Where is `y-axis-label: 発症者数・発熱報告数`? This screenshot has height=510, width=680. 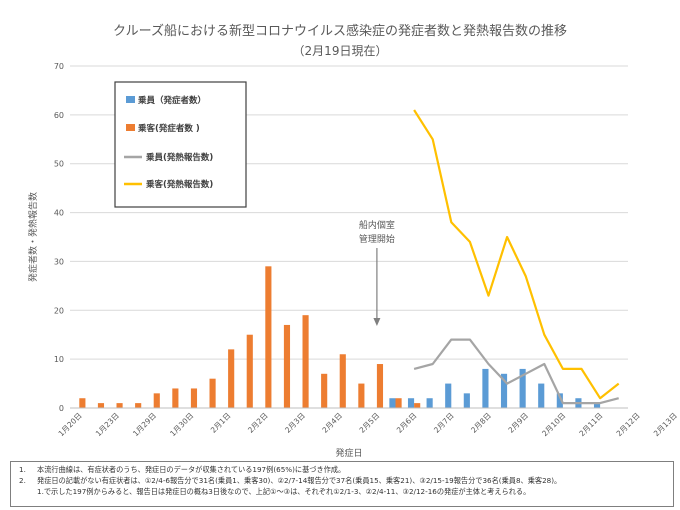
y-axis-label: 発症者数・発熱報告数 is located at coordinates (33, 237).